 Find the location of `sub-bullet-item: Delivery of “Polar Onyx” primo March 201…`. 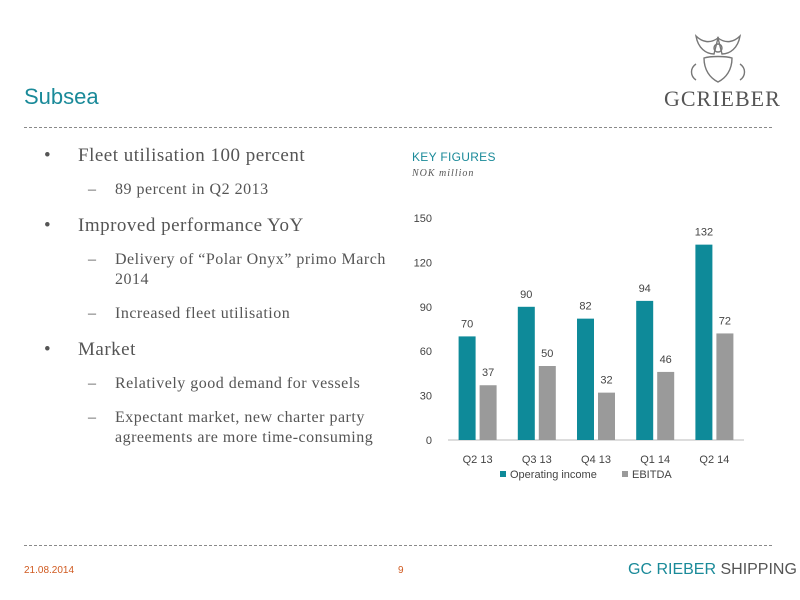

sub-bullet-item: Delivery of “Polar Onyx” primo March 201… is located at coordinates (219, 270).